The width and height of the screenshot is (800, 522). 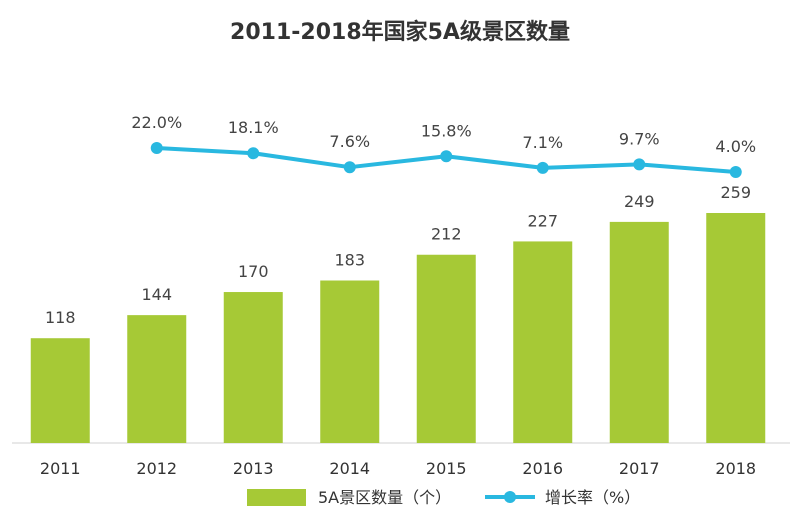 I want to click on growth-rate-label-2017: 9.7%, so click(x=639, y=138).